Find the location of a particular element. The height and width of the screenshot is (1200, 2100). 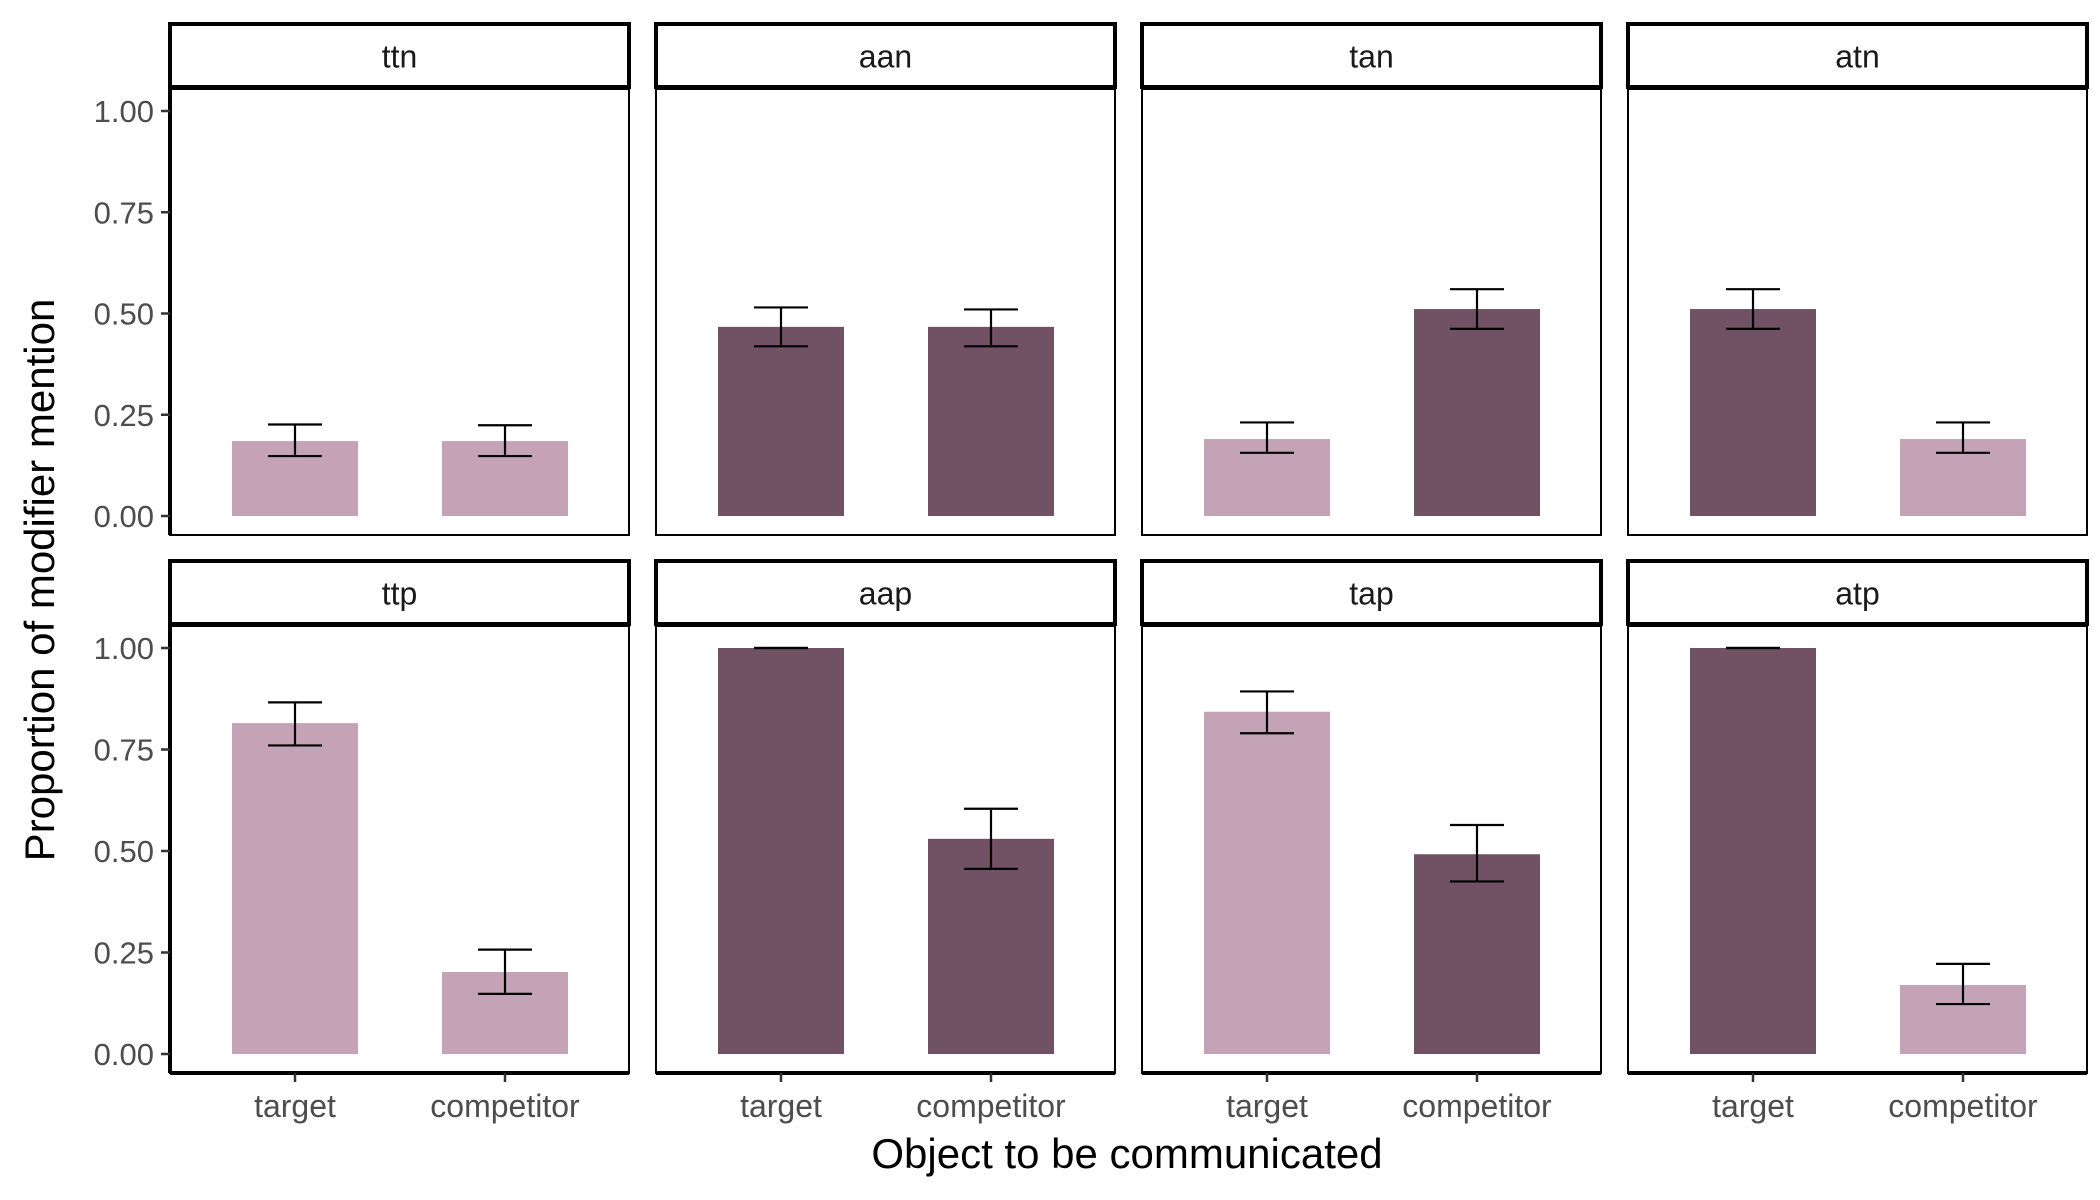

facet-panel-atn is located at coordinates (1857, 312).